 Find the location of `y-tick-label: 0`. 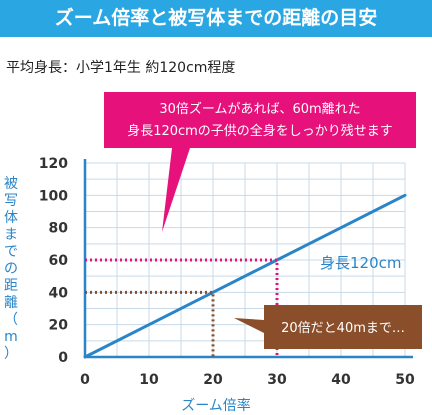

y-tick-label: 0 is located at coordinates (63, 358).